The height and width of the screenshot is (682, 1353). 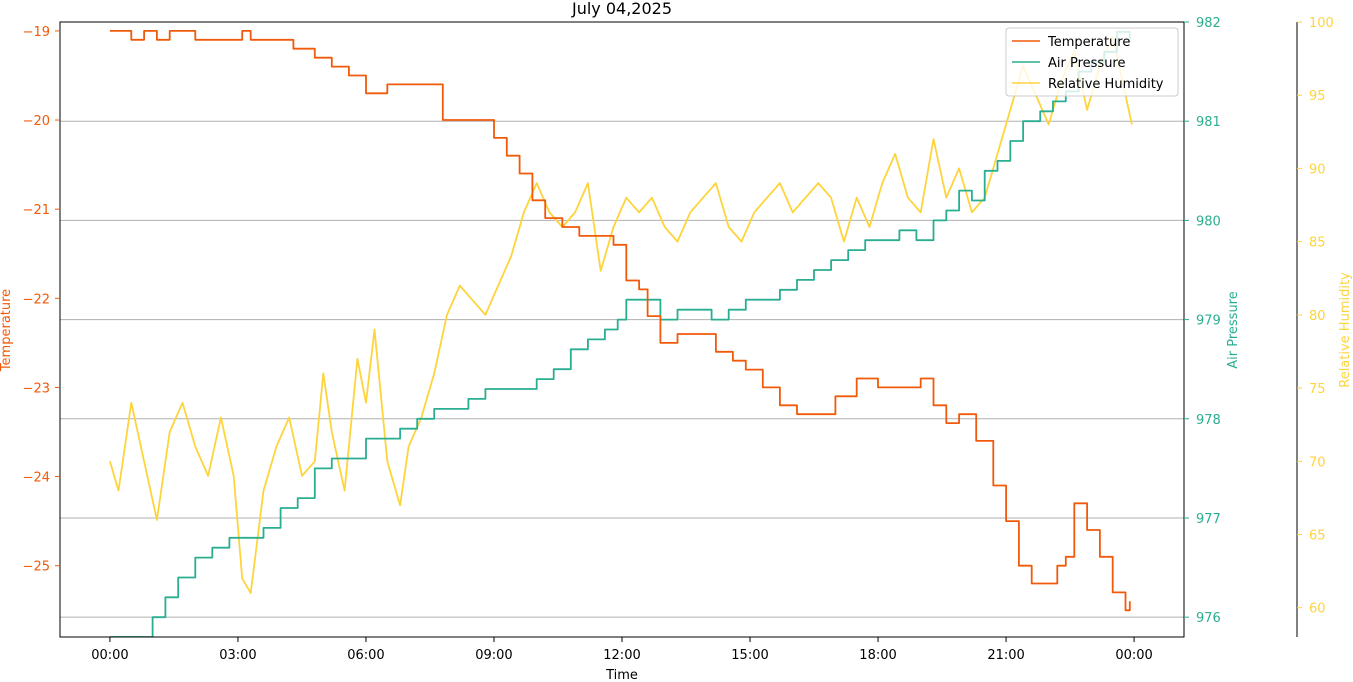 I want to click on y-tick-label-temperature: −25, so click(x=36, y=567).